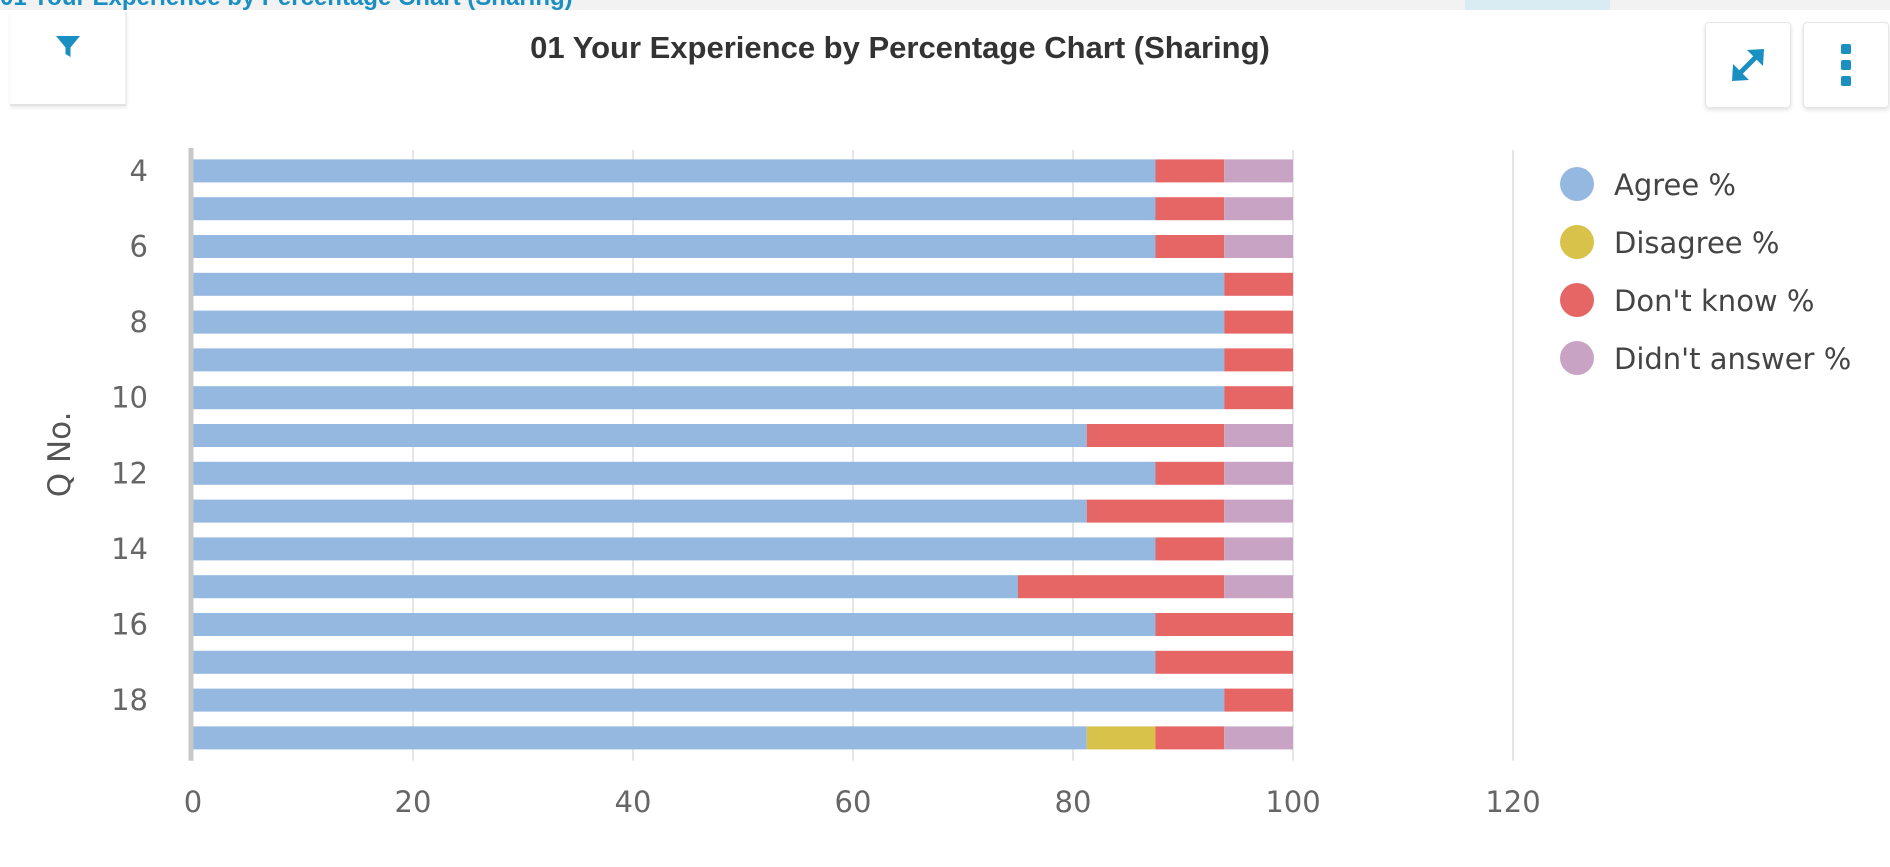 This screenshot has height=867, width=1890. Describe the element at coordinates (129, 549) in the screenshot. I see `y-tick-label: 14` at that location.